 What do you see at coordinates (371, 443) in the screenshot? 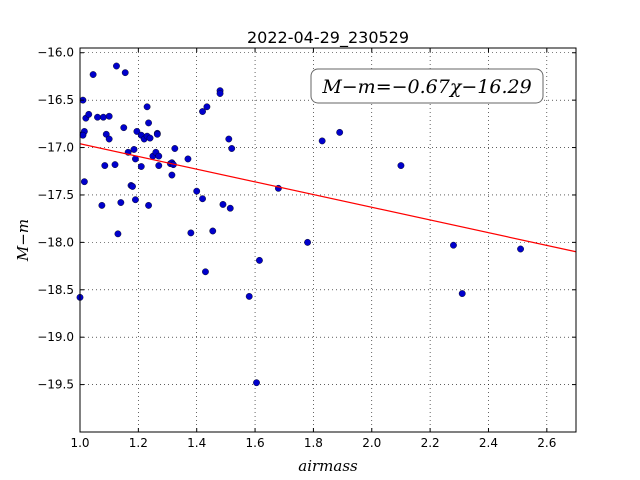
I see `x-tick-label: 2.0` at bounding box center [371, 443].